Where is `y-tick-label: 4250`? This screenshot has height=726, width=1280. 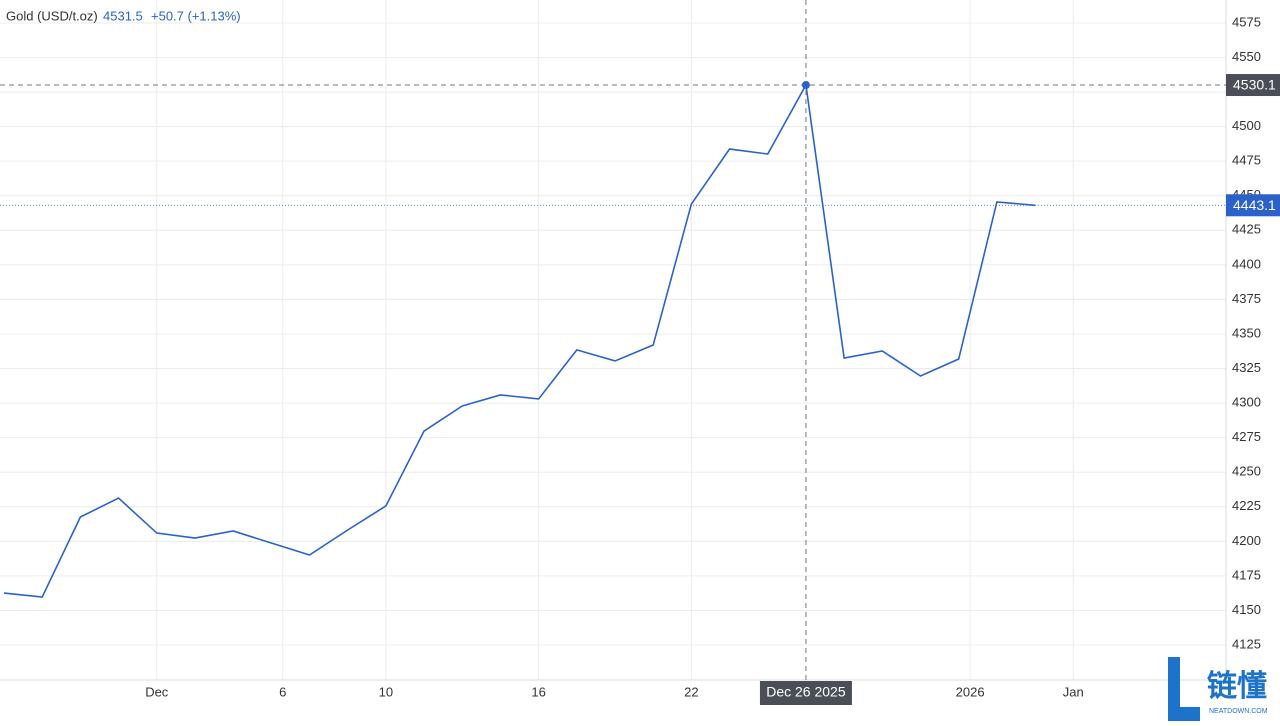
y-tick-label: 4250 is located at coordinates (1246, 471).